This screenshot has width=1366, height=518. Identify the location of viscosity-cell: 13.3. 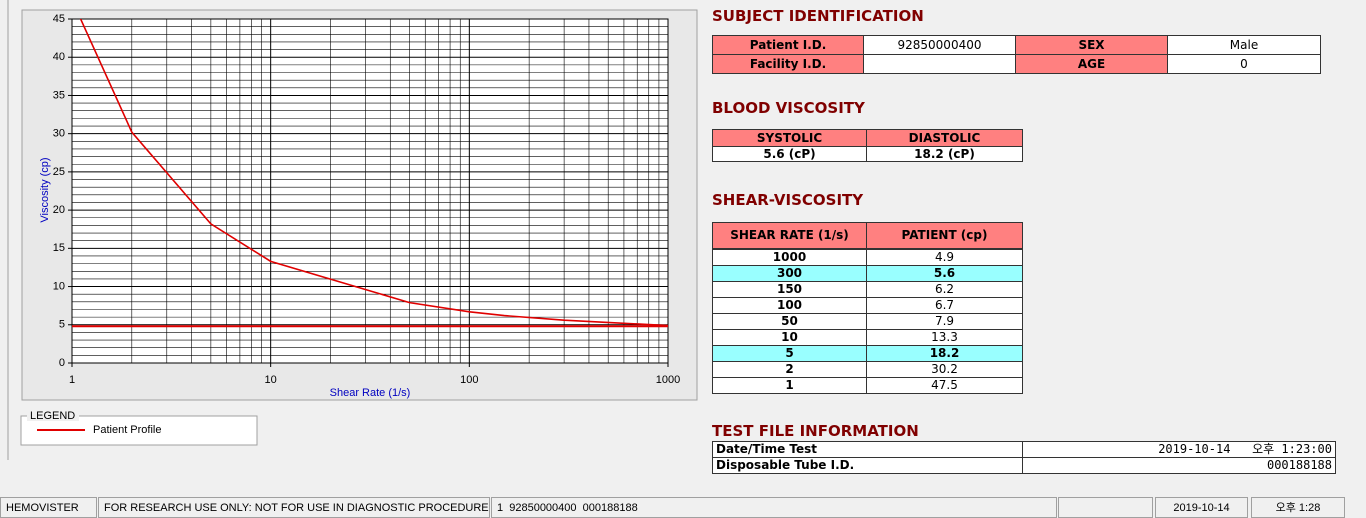
(944, 337).